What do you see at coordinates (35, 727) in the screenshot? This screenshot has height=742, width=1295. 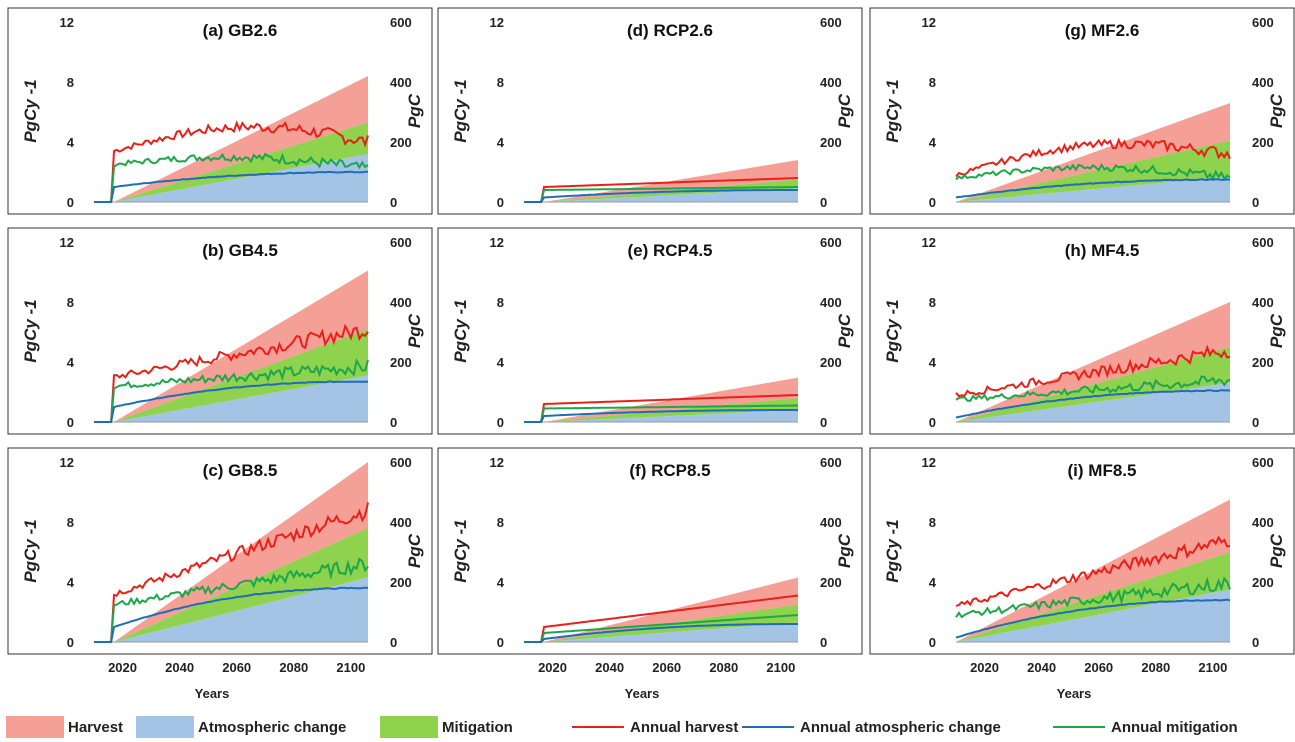 I see `legend-harvest-swatch` at bounding box center [35, 727].